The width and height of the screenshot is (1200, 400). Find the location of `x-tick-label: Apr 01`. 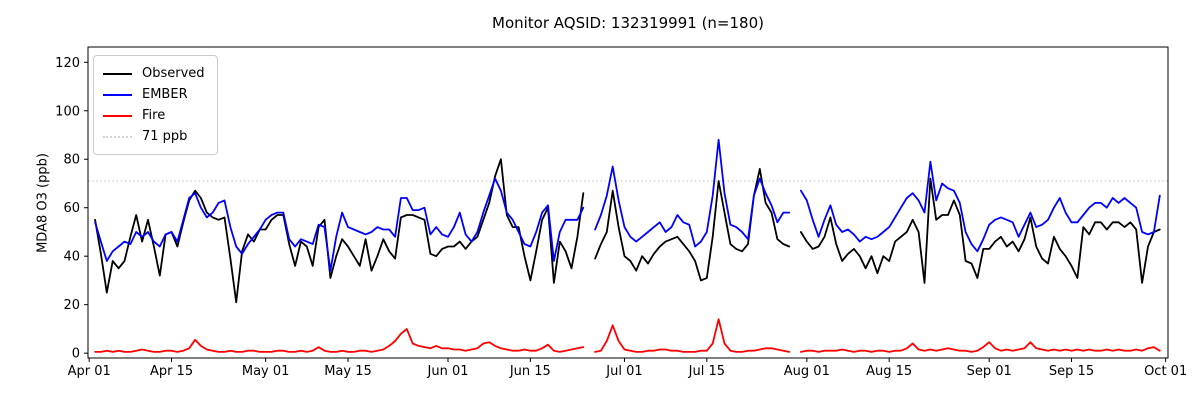

x-tick-label: Apr 01 is located at coordinates (89, 371).